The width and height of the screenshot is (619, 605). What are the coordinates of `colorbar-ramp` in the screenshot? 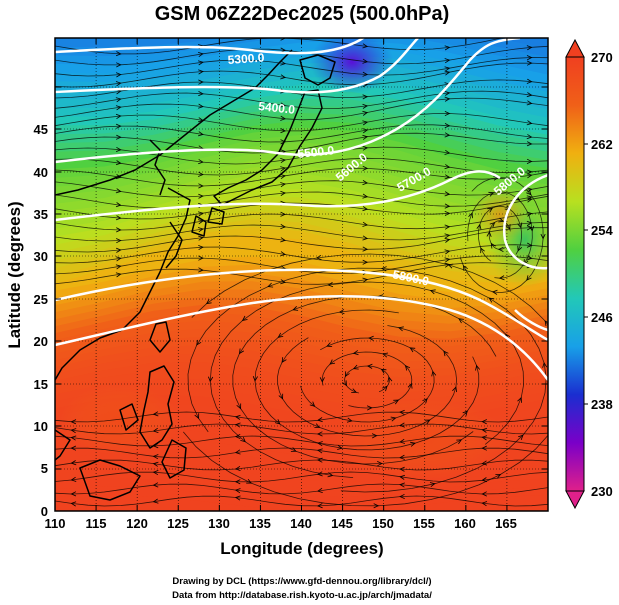 It's located at (575, 274).